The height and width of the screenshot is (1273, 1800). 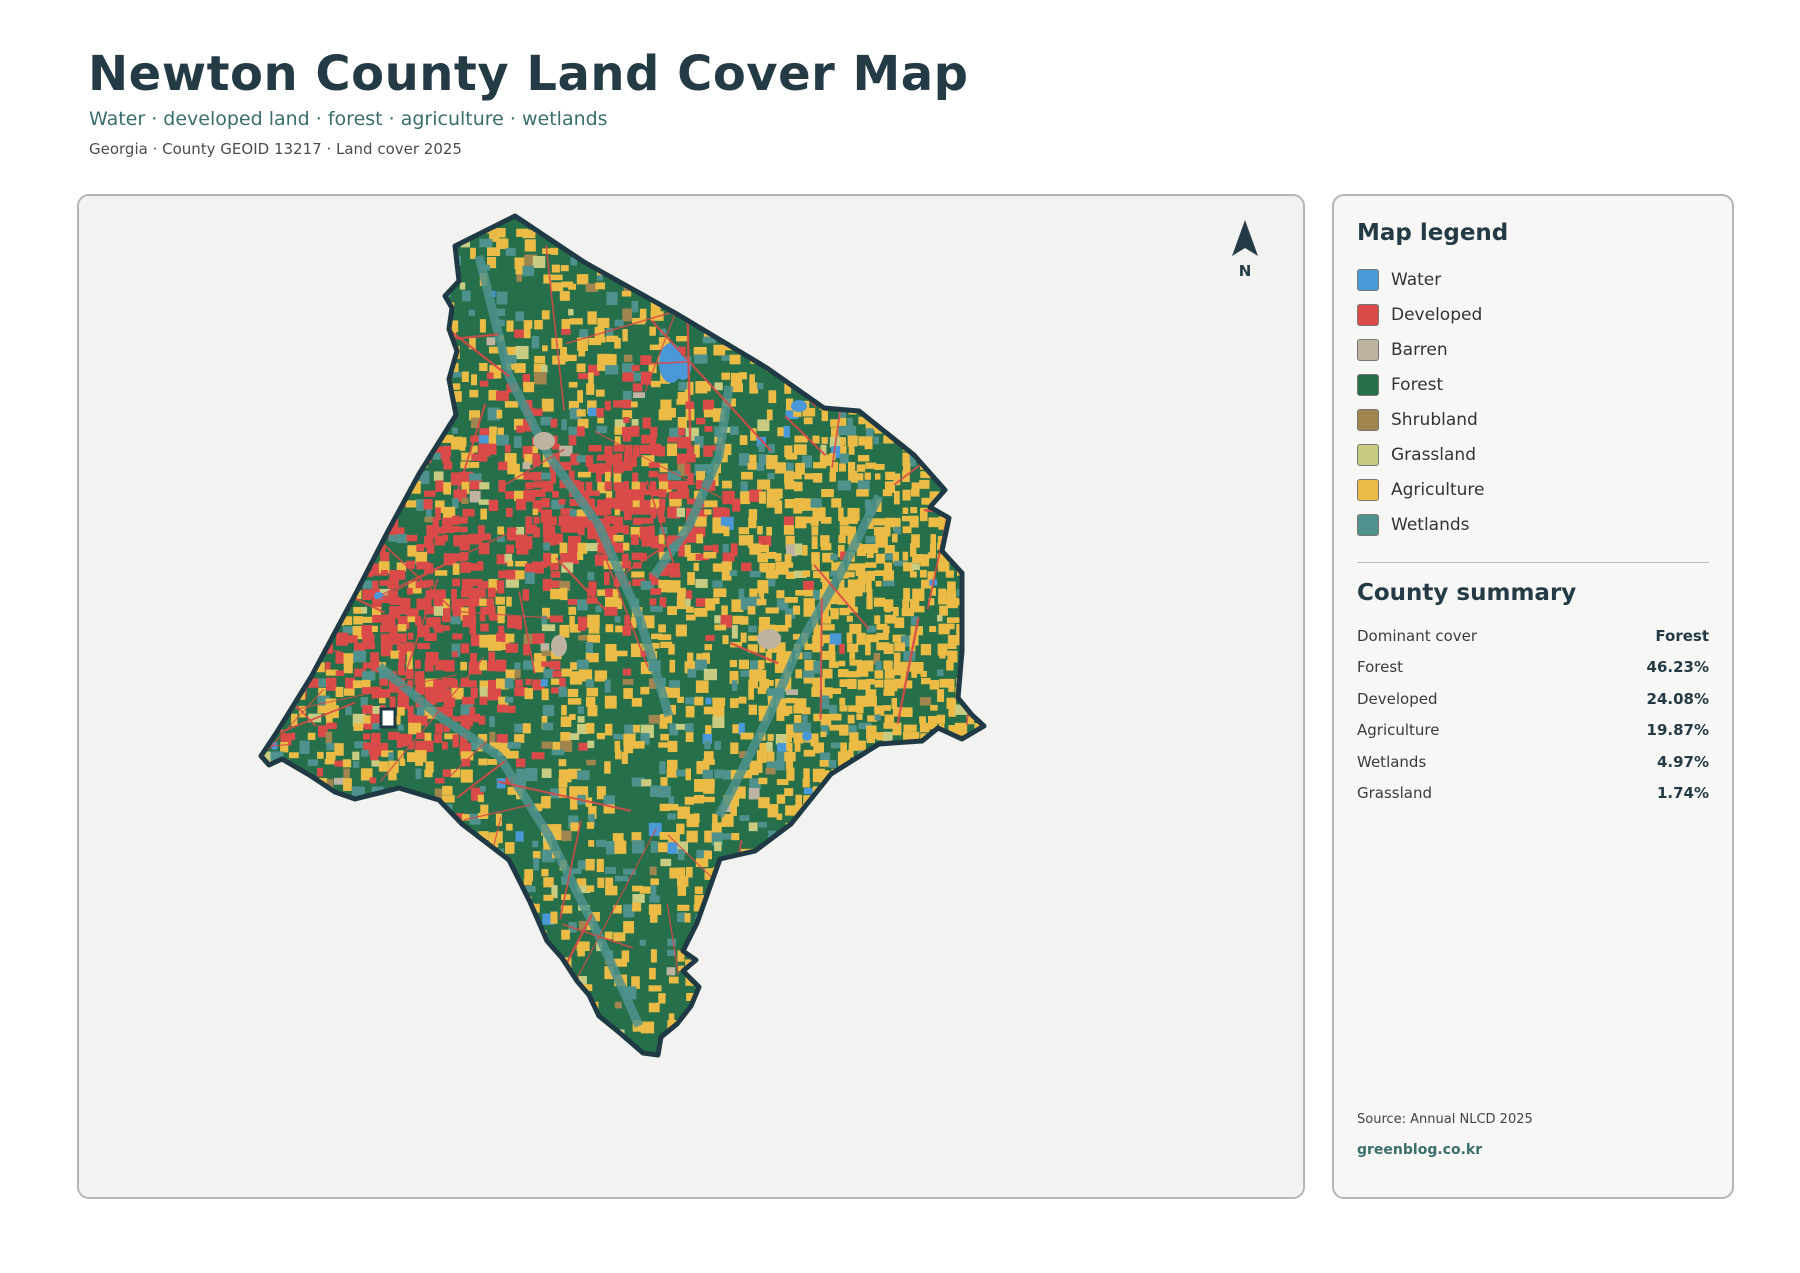 I want to click on north-arrow-label: N, so click(x=1245, y=271).